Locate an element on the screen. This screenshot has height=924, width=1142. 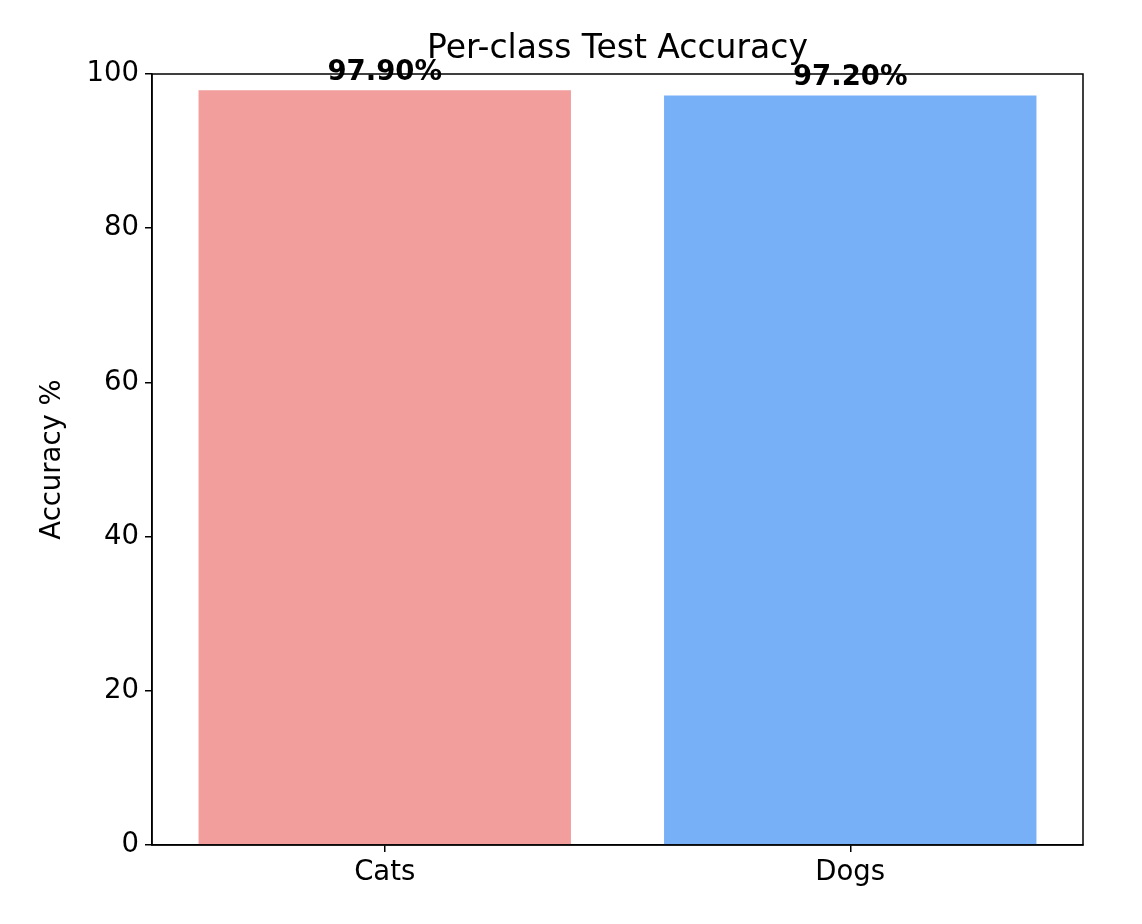
y-axis-title: Accuracy % is located at coordinates (49, 459).